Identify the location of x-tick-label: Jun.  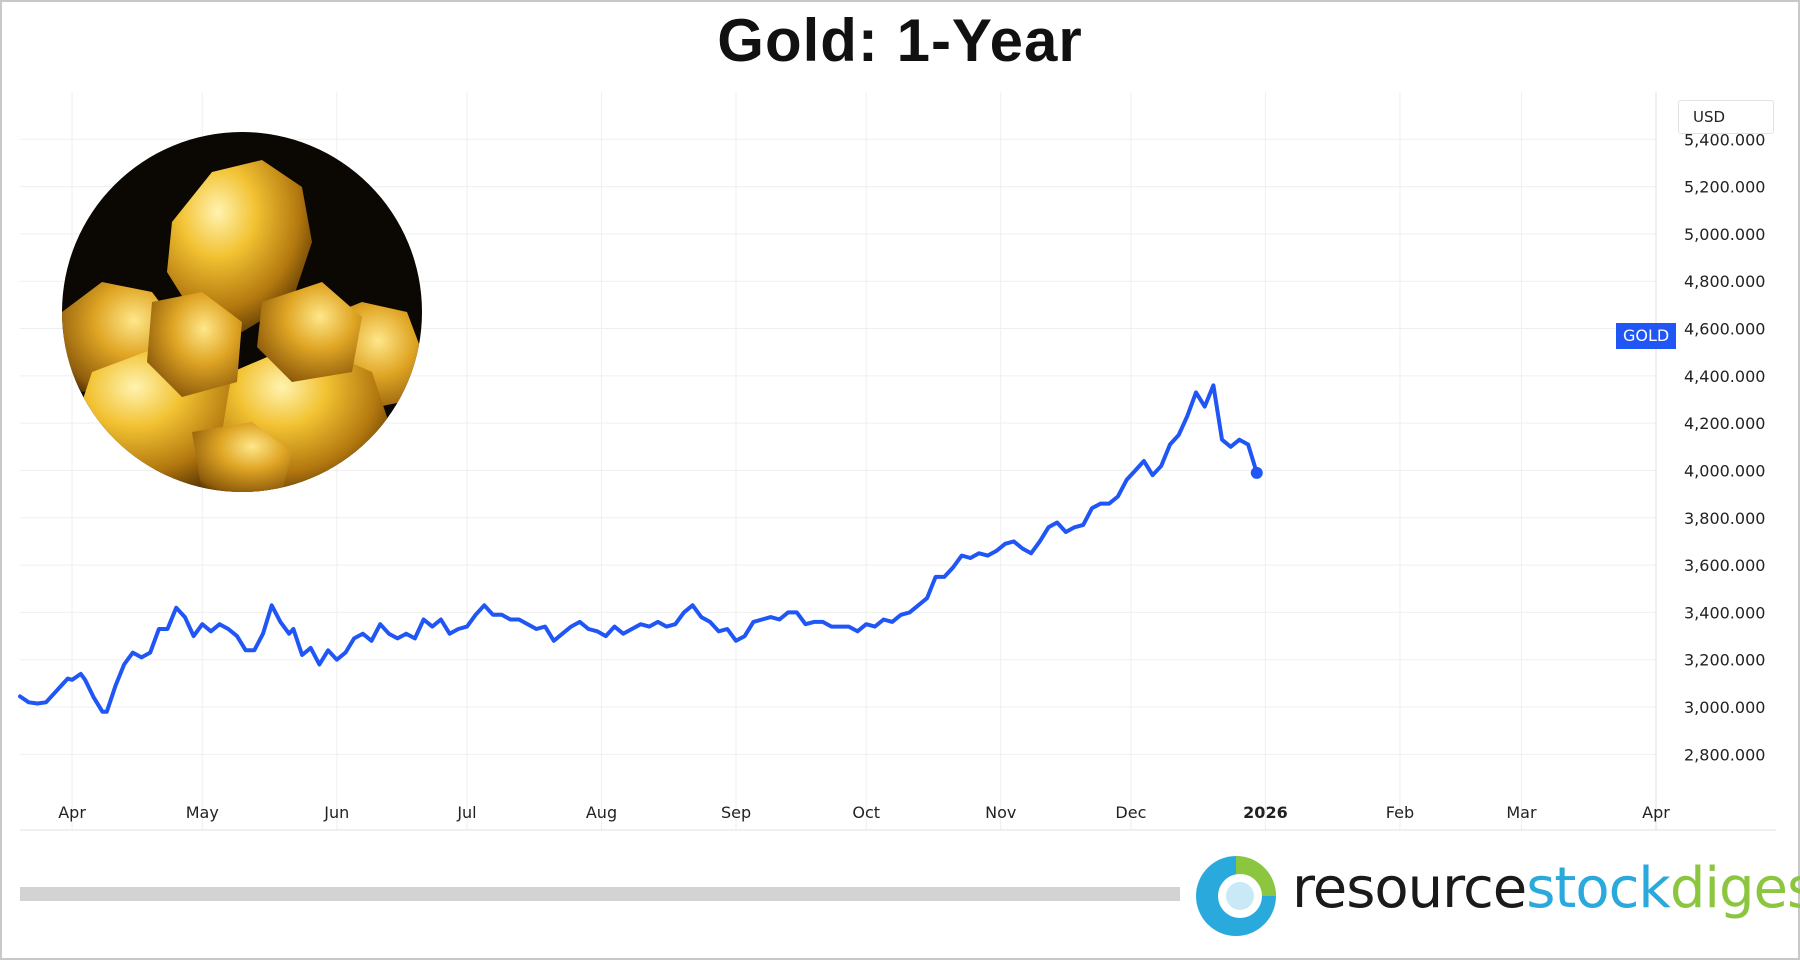
(336, 812).